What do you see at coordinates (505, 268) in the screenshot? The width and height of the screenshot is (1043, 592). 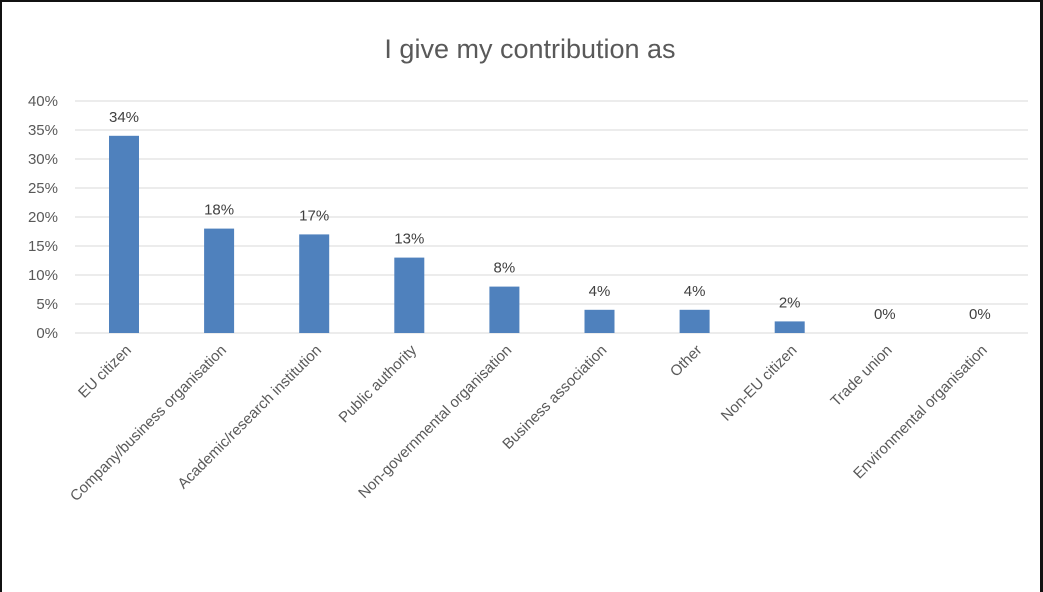 I see `data-label: 8%` at bounding box center [505, 268].